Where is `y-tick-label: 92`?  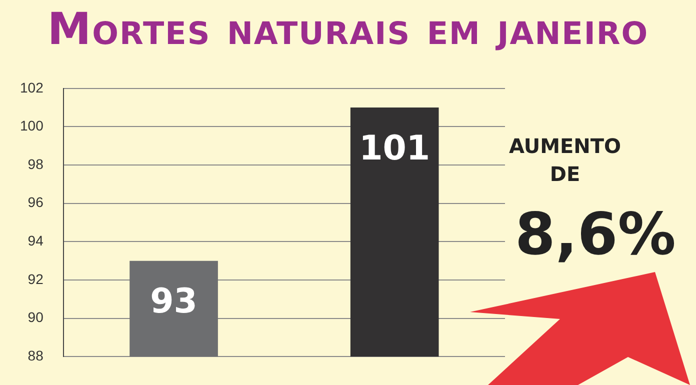
y-tick-label: 92 is located at coordinates (36, 278).